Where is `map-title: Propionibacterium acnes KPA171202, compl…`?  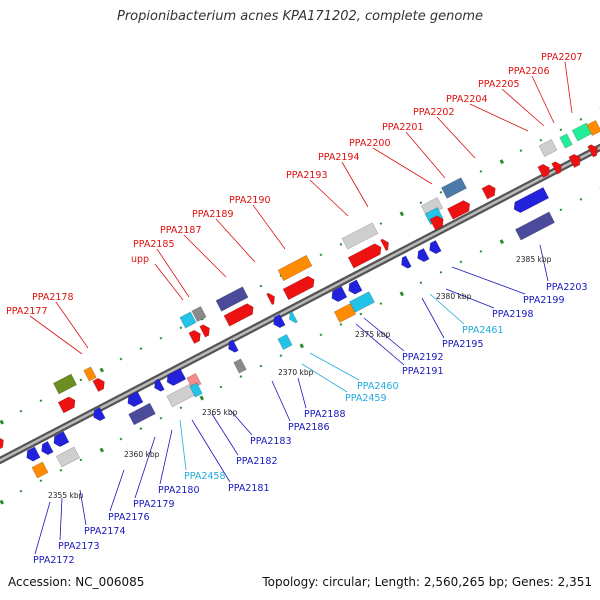 map-title: Propionibacterium acnes KPA171202, compl… is located at coordinates (300, 16).